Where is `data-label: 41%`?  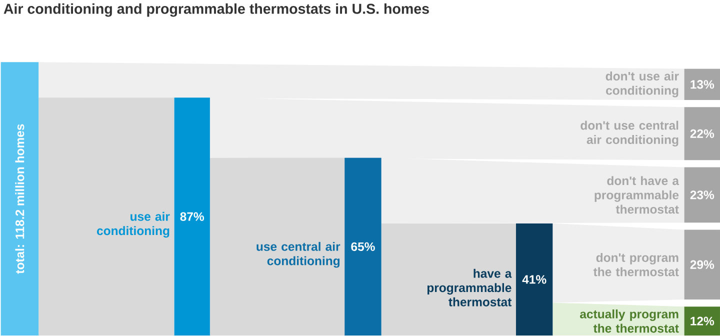
data-label: 41% is located at coordinates (534, 279).